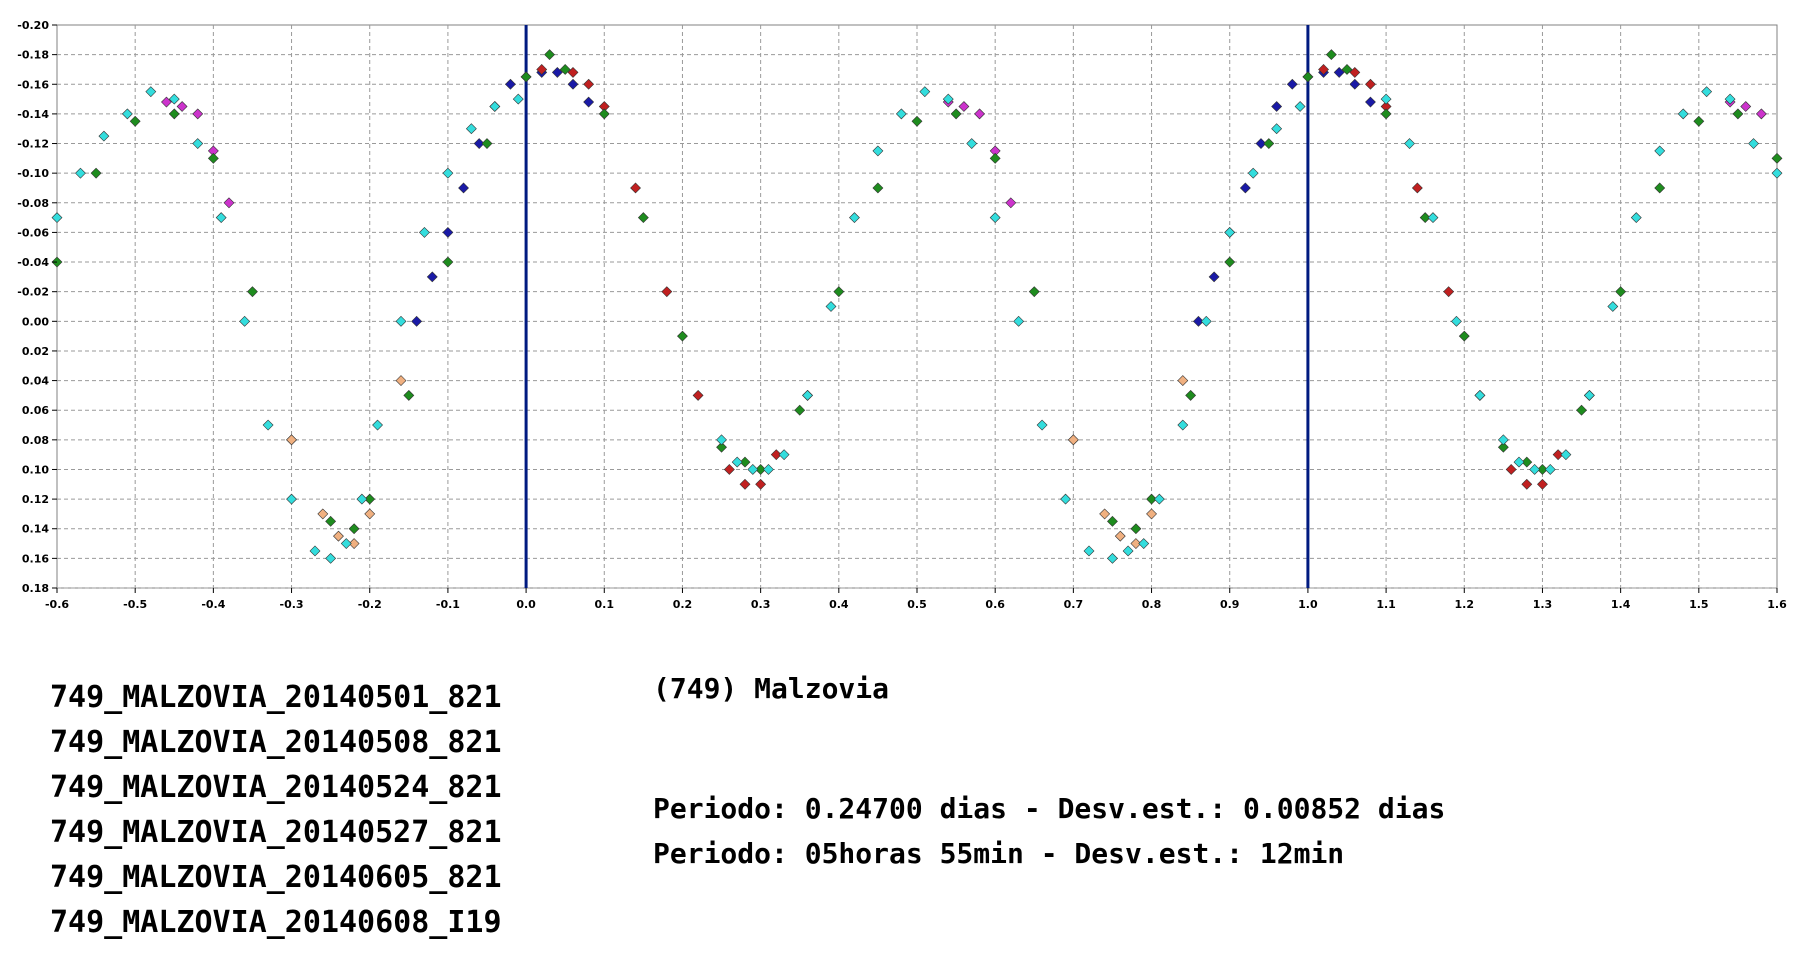  I want to click on x-tick-label: 1.0, so click(1308, 604).